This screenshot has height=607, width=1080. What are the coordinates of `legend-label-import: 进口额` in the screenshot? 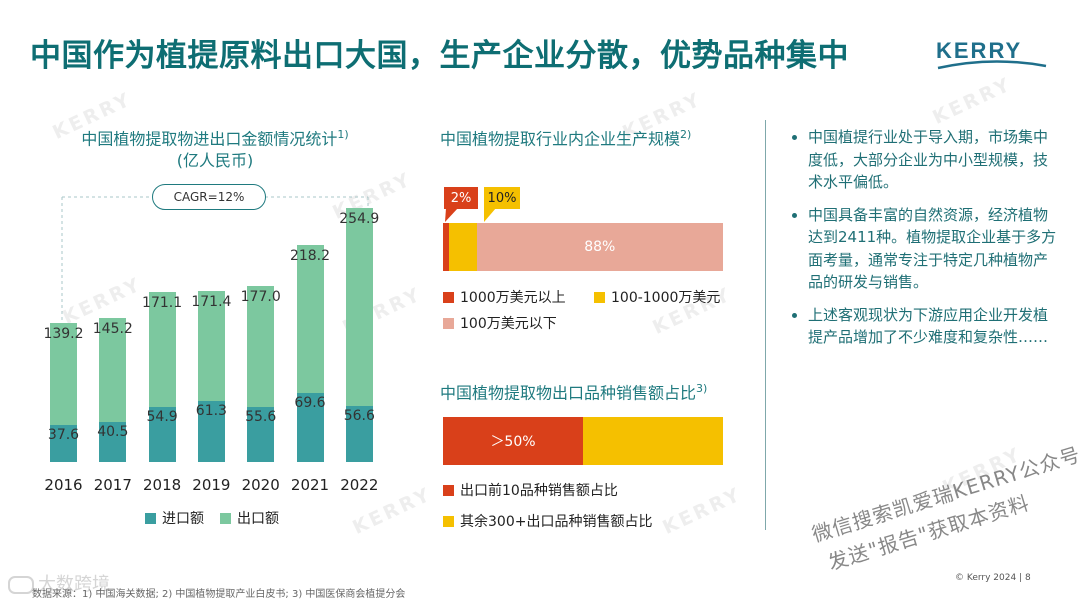 It's located at (183, 519).